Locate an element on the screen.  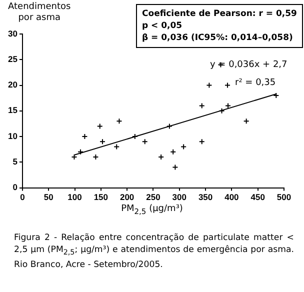
annotation: Coeficiente de Pearson: r = 0,59 p < 0,05 β = 0,036 (IC95%: 0,014–0,058) is located at coordinates (219, 26).